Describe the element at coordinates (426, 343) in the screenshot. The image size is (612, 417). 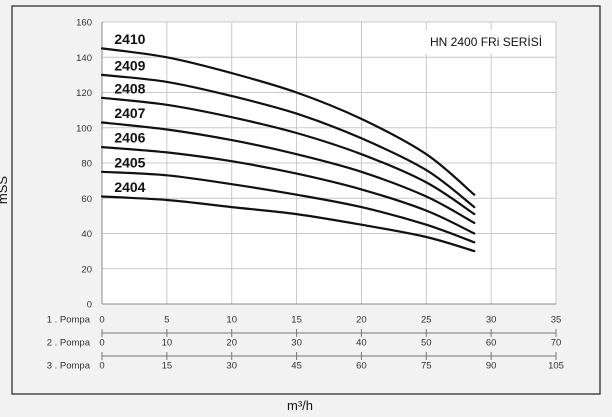
I see `x-tick-label: 50` at that location.